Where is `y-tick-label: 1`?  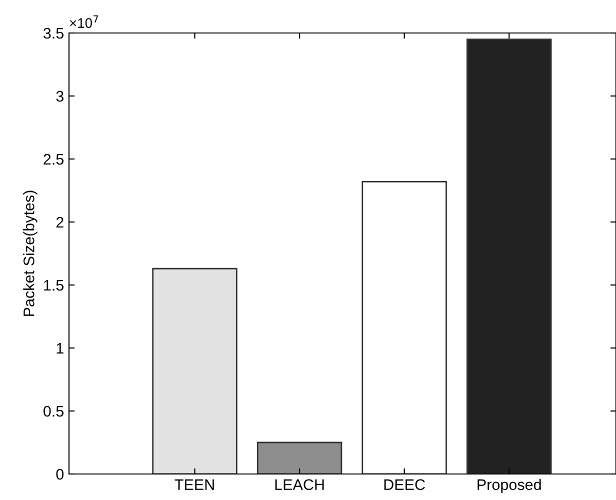
y-tick-label: 1 is located at coordinates (60, 348).